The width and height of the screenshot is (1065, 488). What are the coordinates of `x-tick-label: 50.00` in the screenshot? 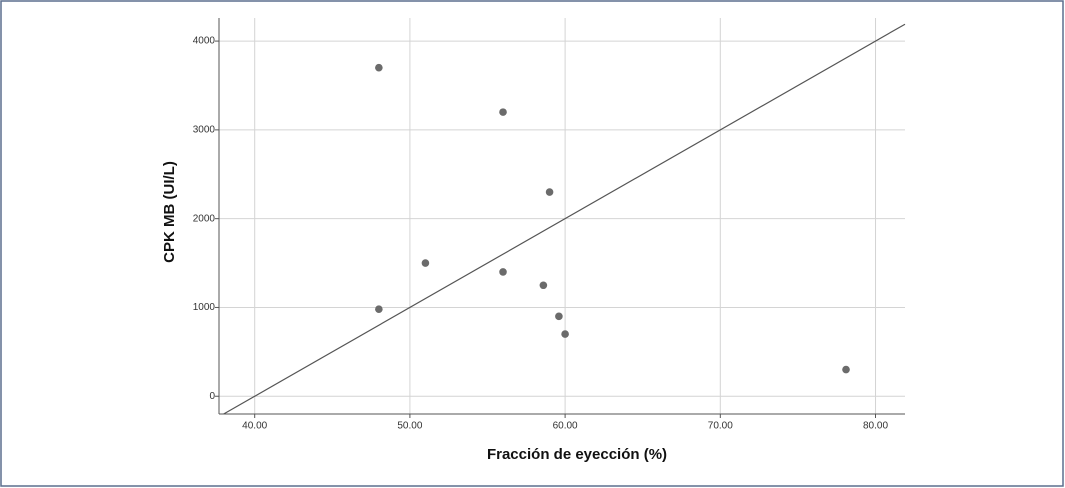 It's located at (409, 426).